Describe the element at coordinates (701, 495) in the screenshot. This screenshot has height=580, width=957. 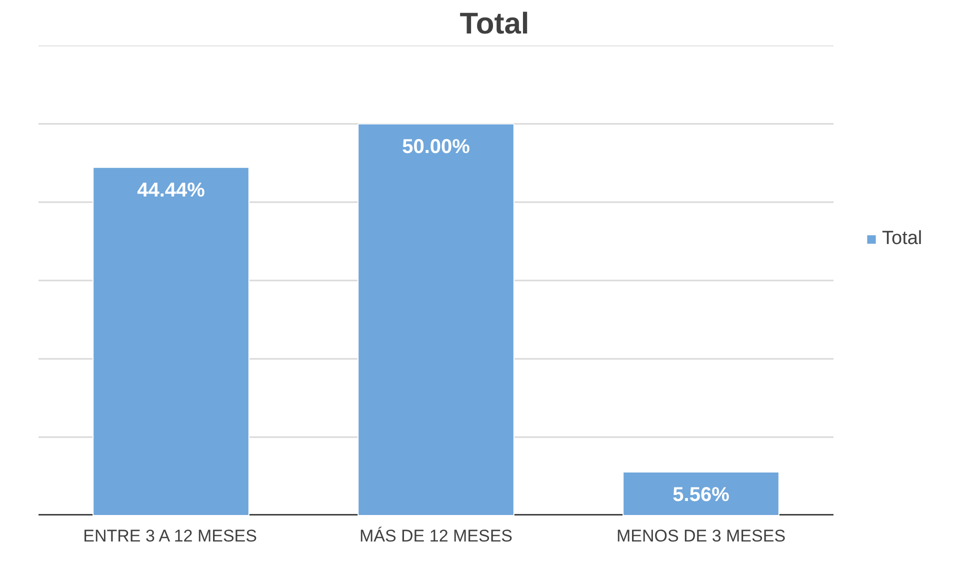
I see `data-label: 5.56%` at that location.